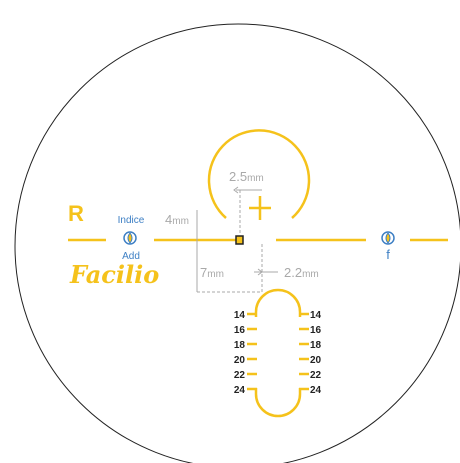 This screenshot has width=460, height=463. What do you see at coordinates (239, 240) in the screenshot?
I see `center-marker` at bounding box center [239, 240].